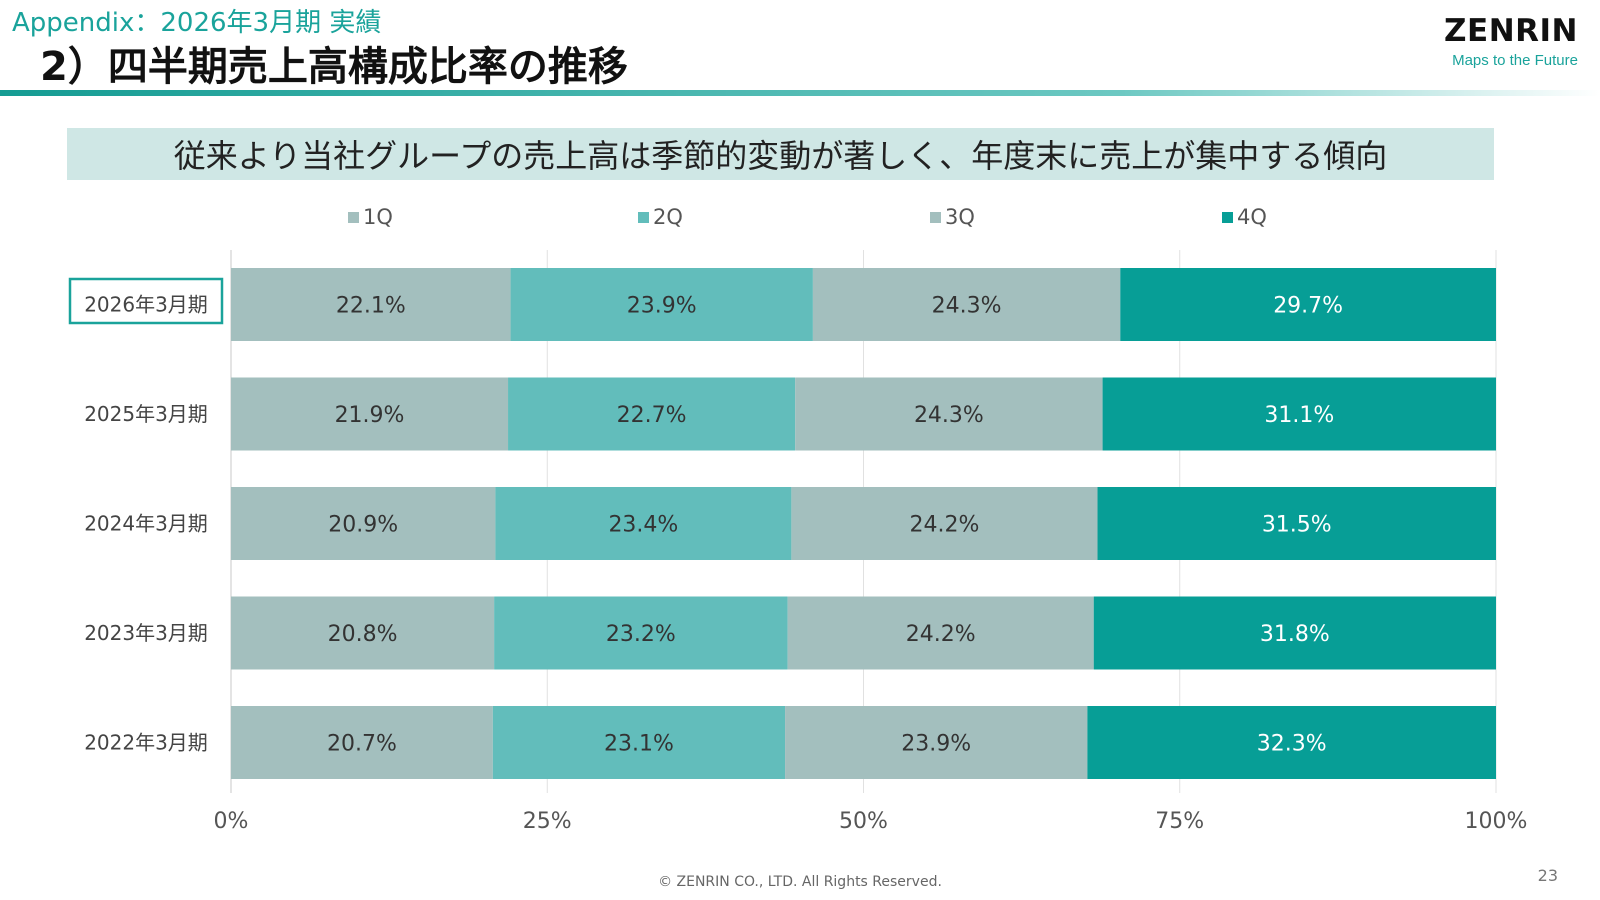  I want to click on logo-wordmark: ZENRIN, so click(1511, 31).